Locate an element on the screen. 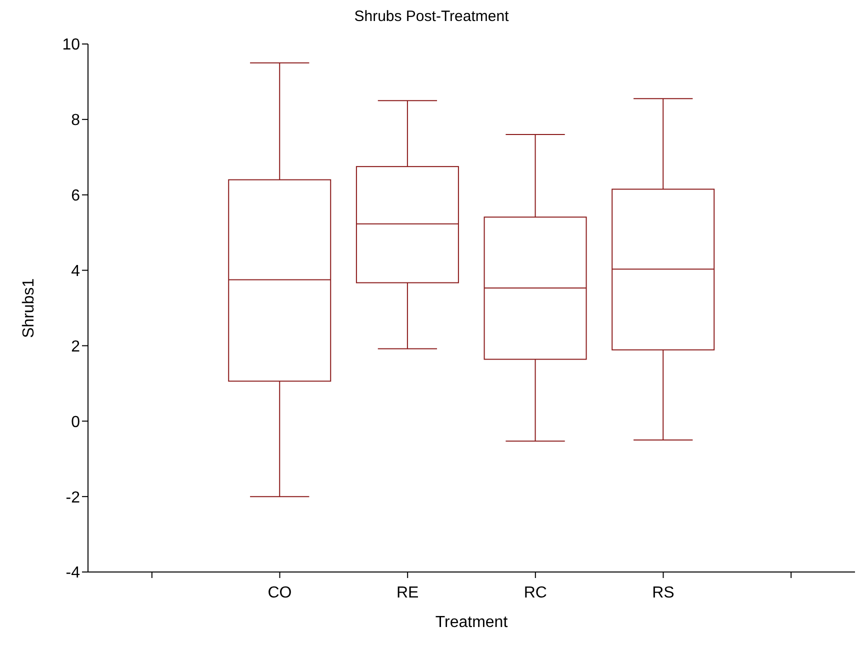  y-axis-title: Shrubs1 is located at coordinates (29, 308).